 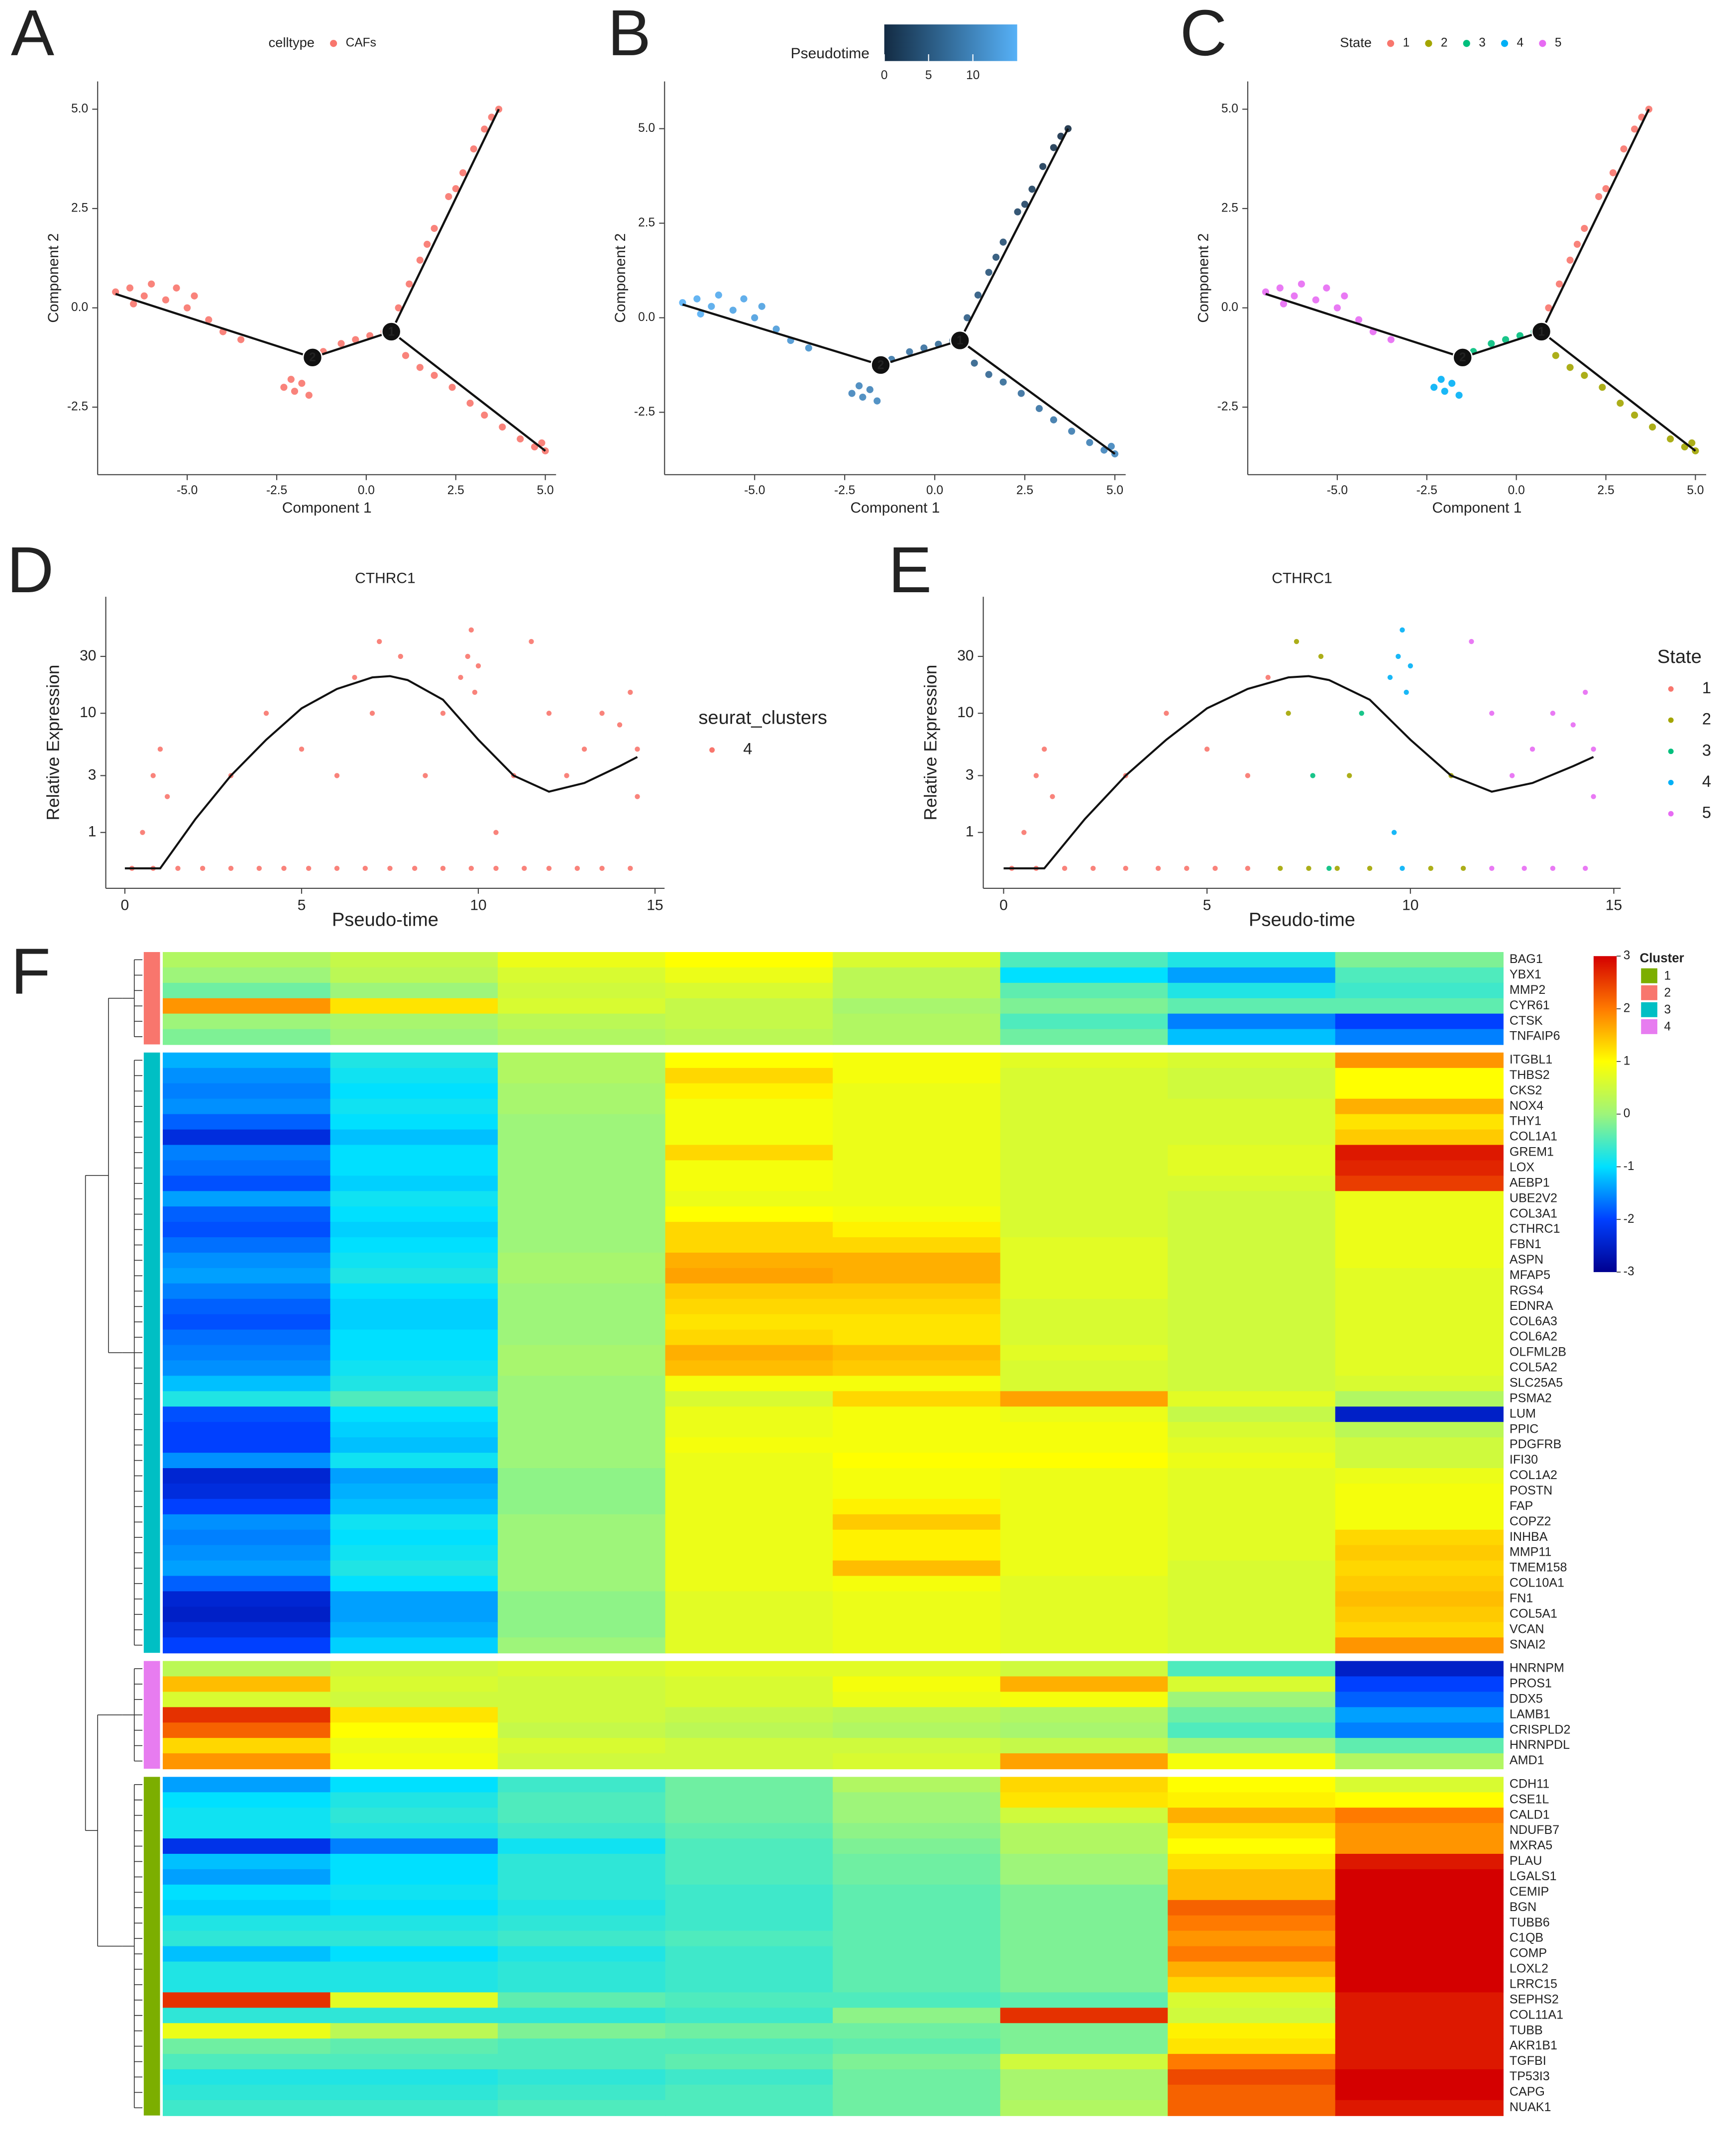 I want to click on gene-label: CRISPLD2, so click(x=1540, y=1729).